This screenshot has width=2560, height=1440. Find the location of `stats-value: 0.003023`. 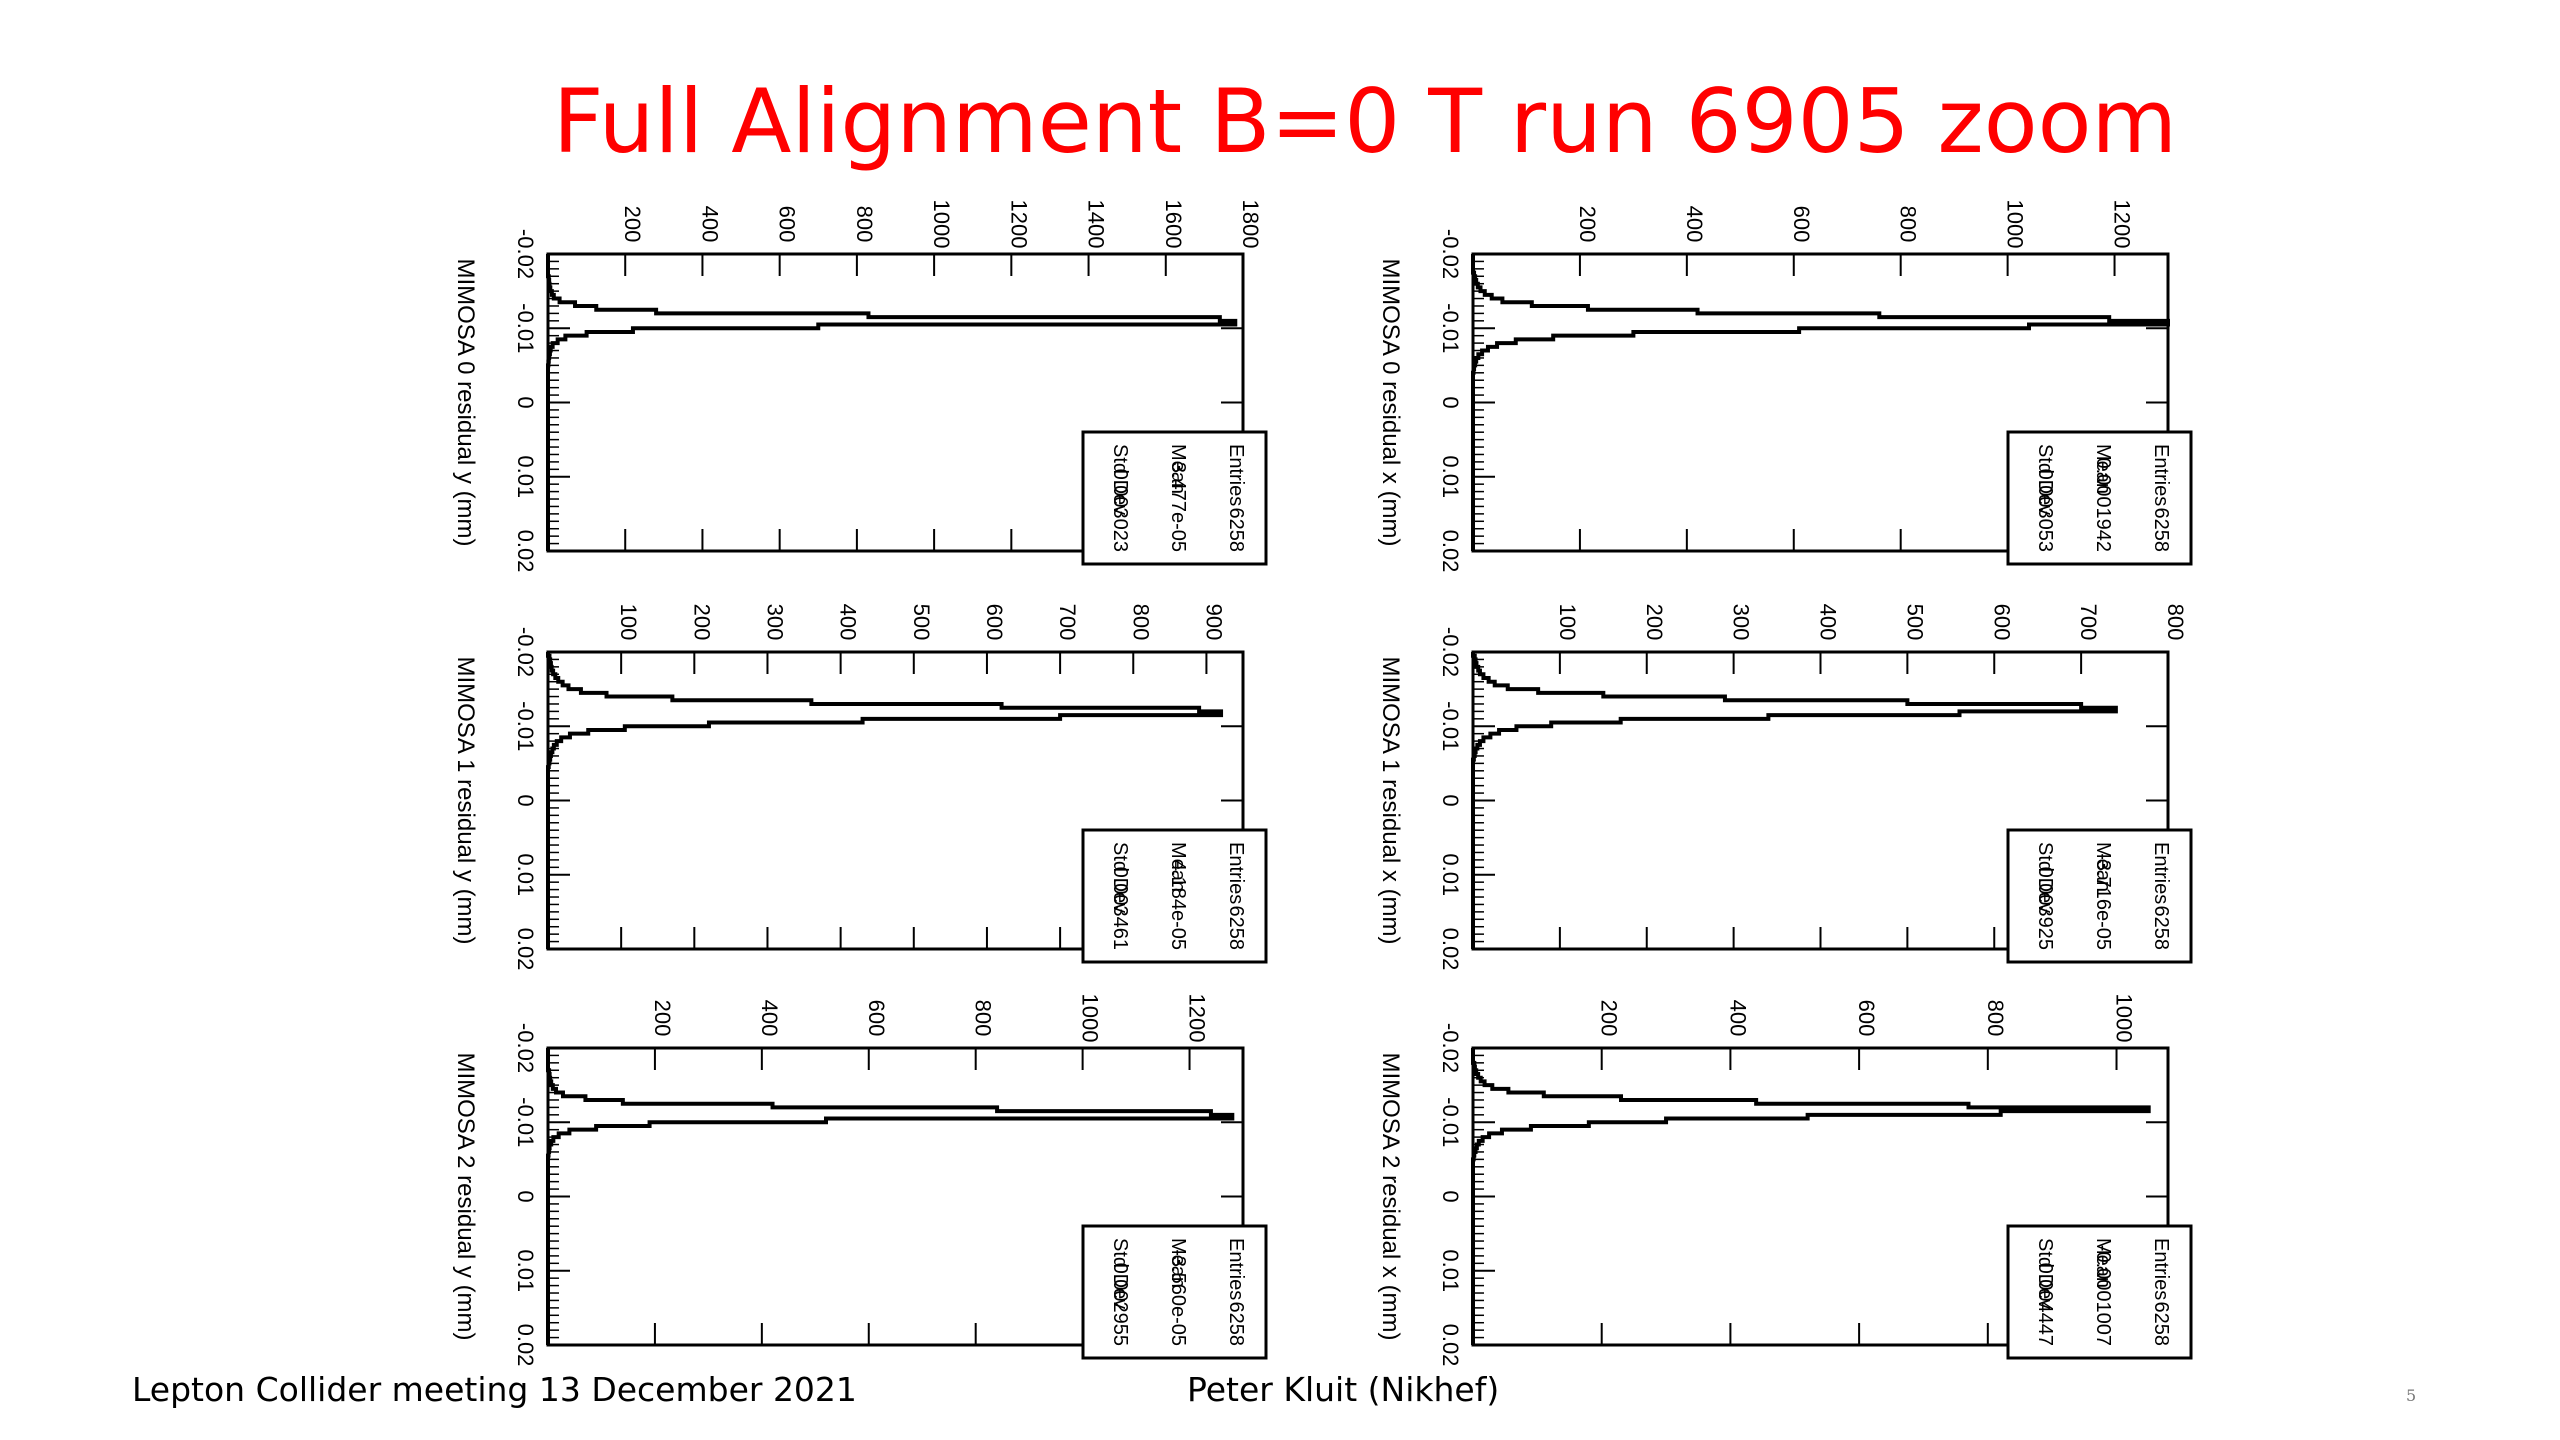

stats-value: 0.003023 is located at coordinates (1120, 510).